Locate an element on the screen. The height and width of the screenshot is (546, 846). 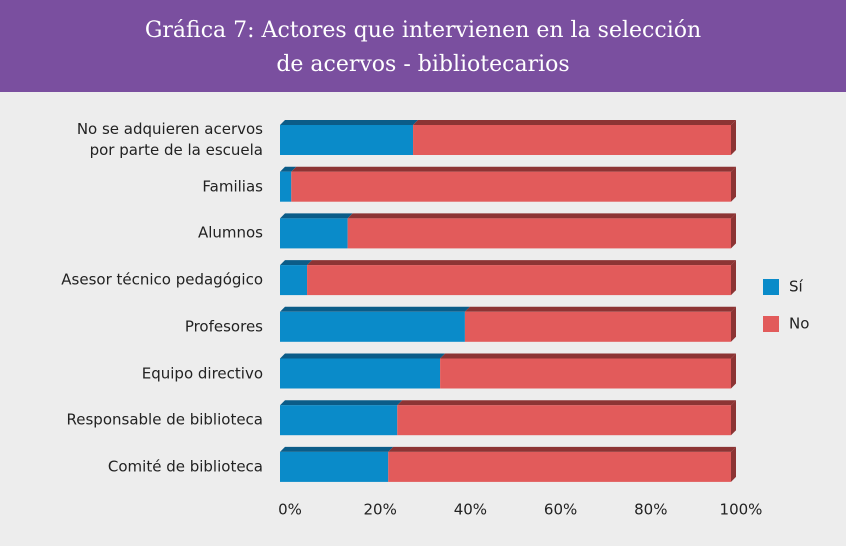
x-tick-label: 20% is located at coordinates (380, 510).